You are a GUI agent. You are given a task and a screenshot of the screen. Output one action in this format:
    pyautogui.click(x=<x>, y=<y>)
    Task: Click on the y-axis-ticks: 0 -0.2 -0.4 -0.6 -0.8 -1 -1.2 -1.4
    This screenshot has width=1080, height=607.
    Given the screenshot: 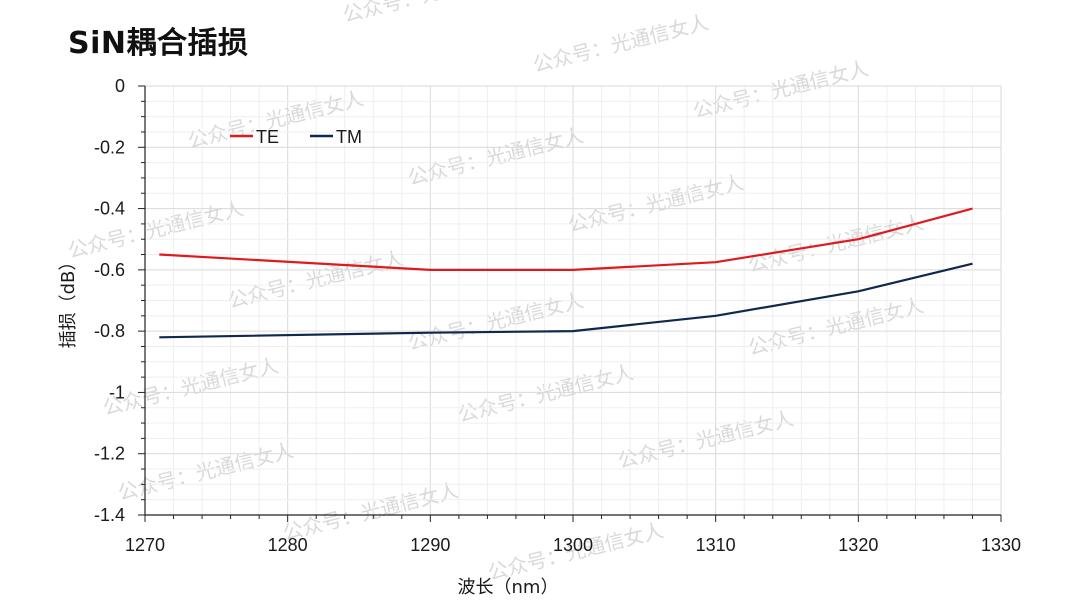 What is the action you would take?
    pyautogui.click(x=119, y=300)
    